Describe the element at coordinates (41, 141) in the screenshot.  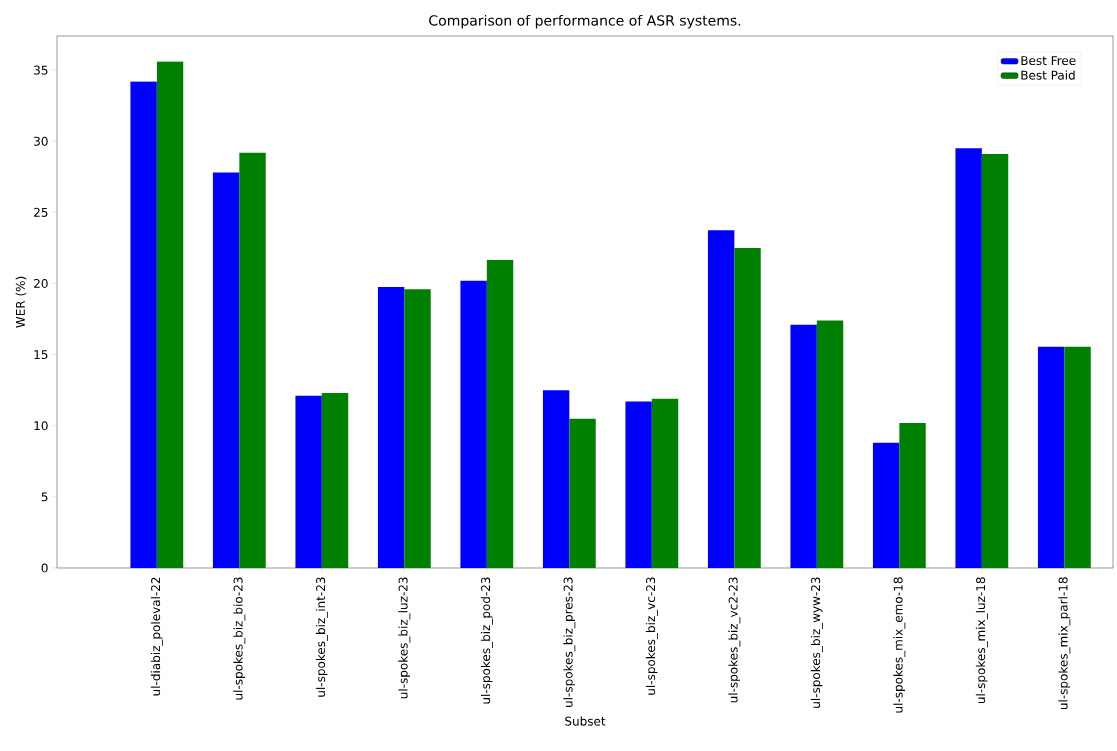
I see `y-tick-label: 30` at that location.